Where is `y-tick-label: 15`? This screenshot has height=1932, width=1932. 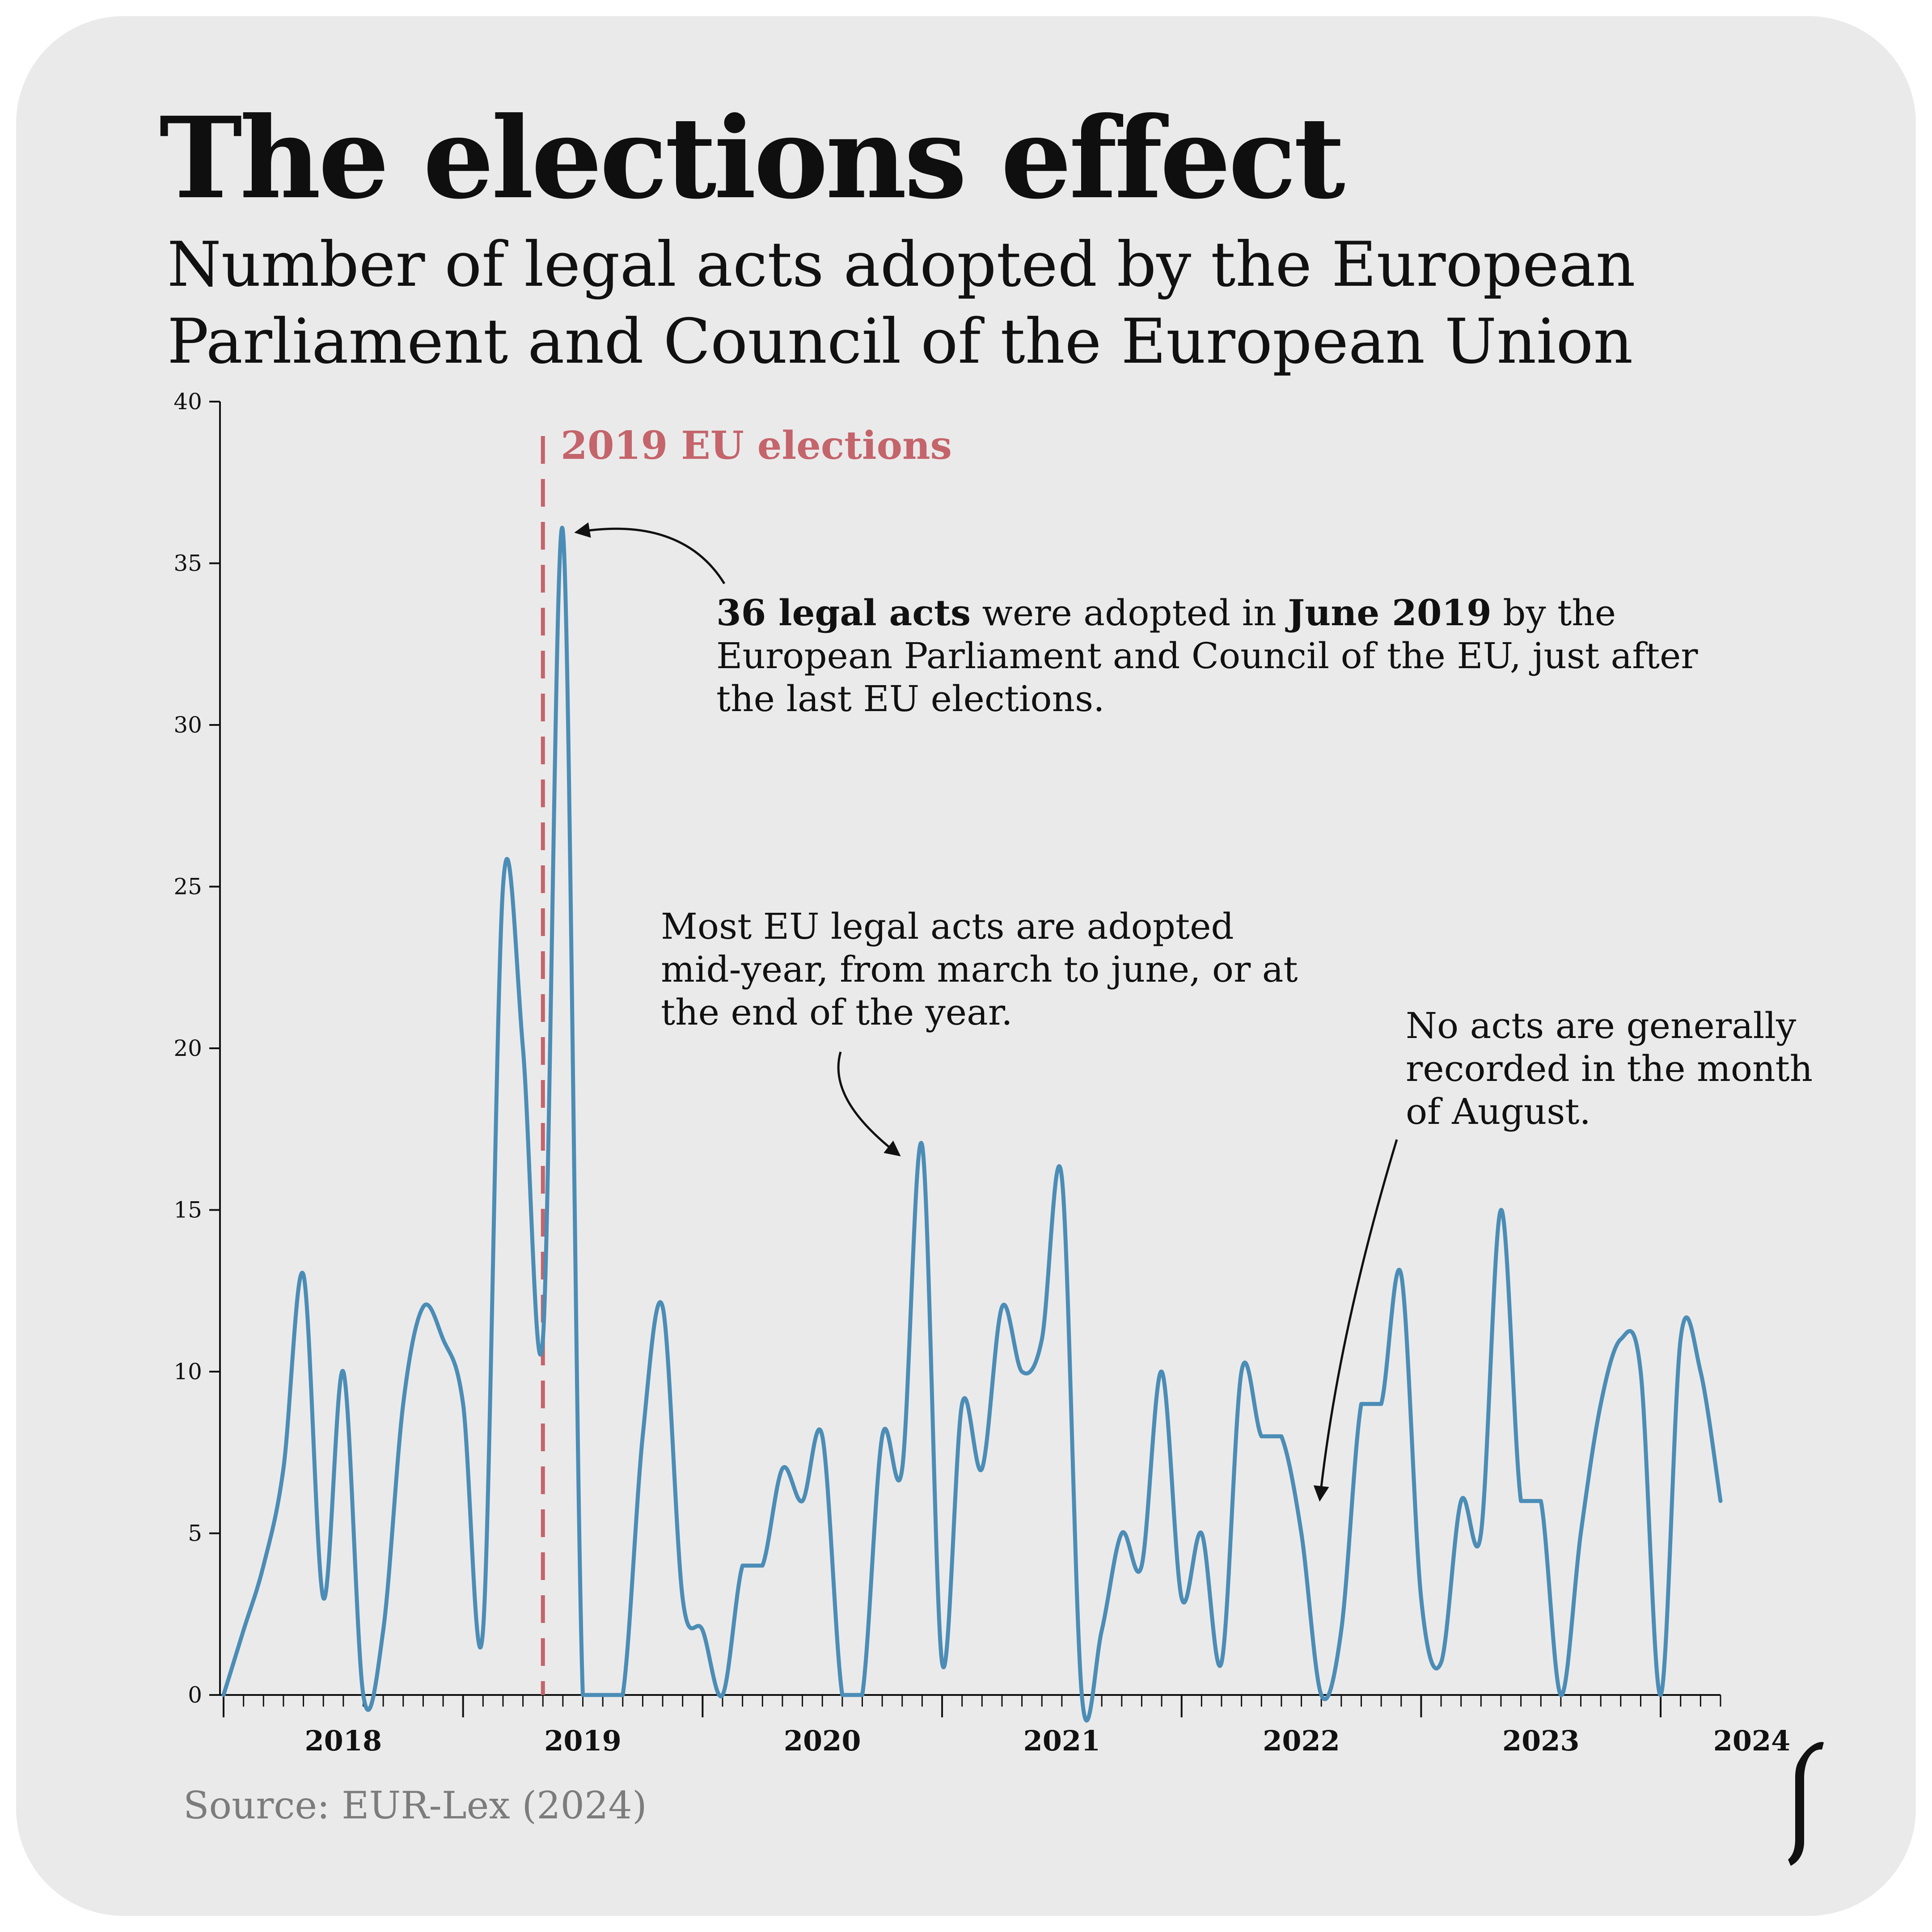 y-tick-label: 15 is located at coordinates (188, 1210).